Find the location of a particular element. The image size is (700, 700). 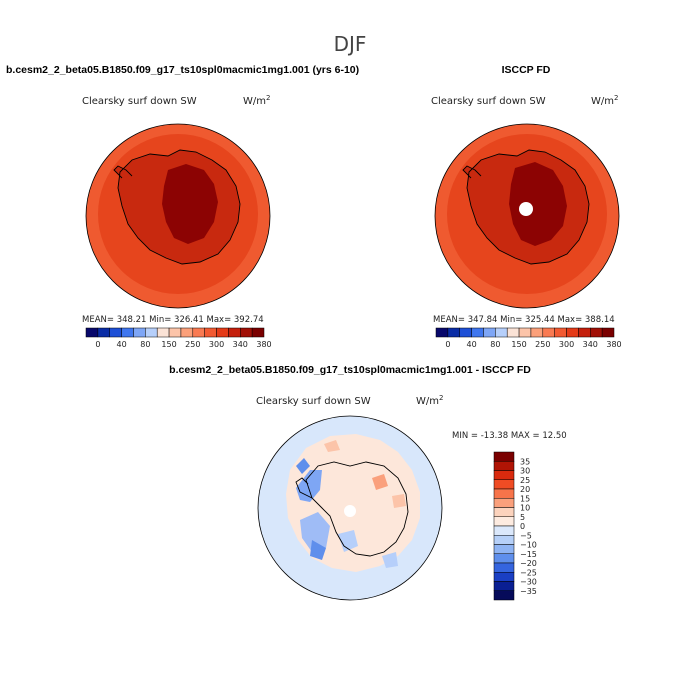

panel-obs-colorbar-tick-label: 80 is located at coordinates (495, 344).